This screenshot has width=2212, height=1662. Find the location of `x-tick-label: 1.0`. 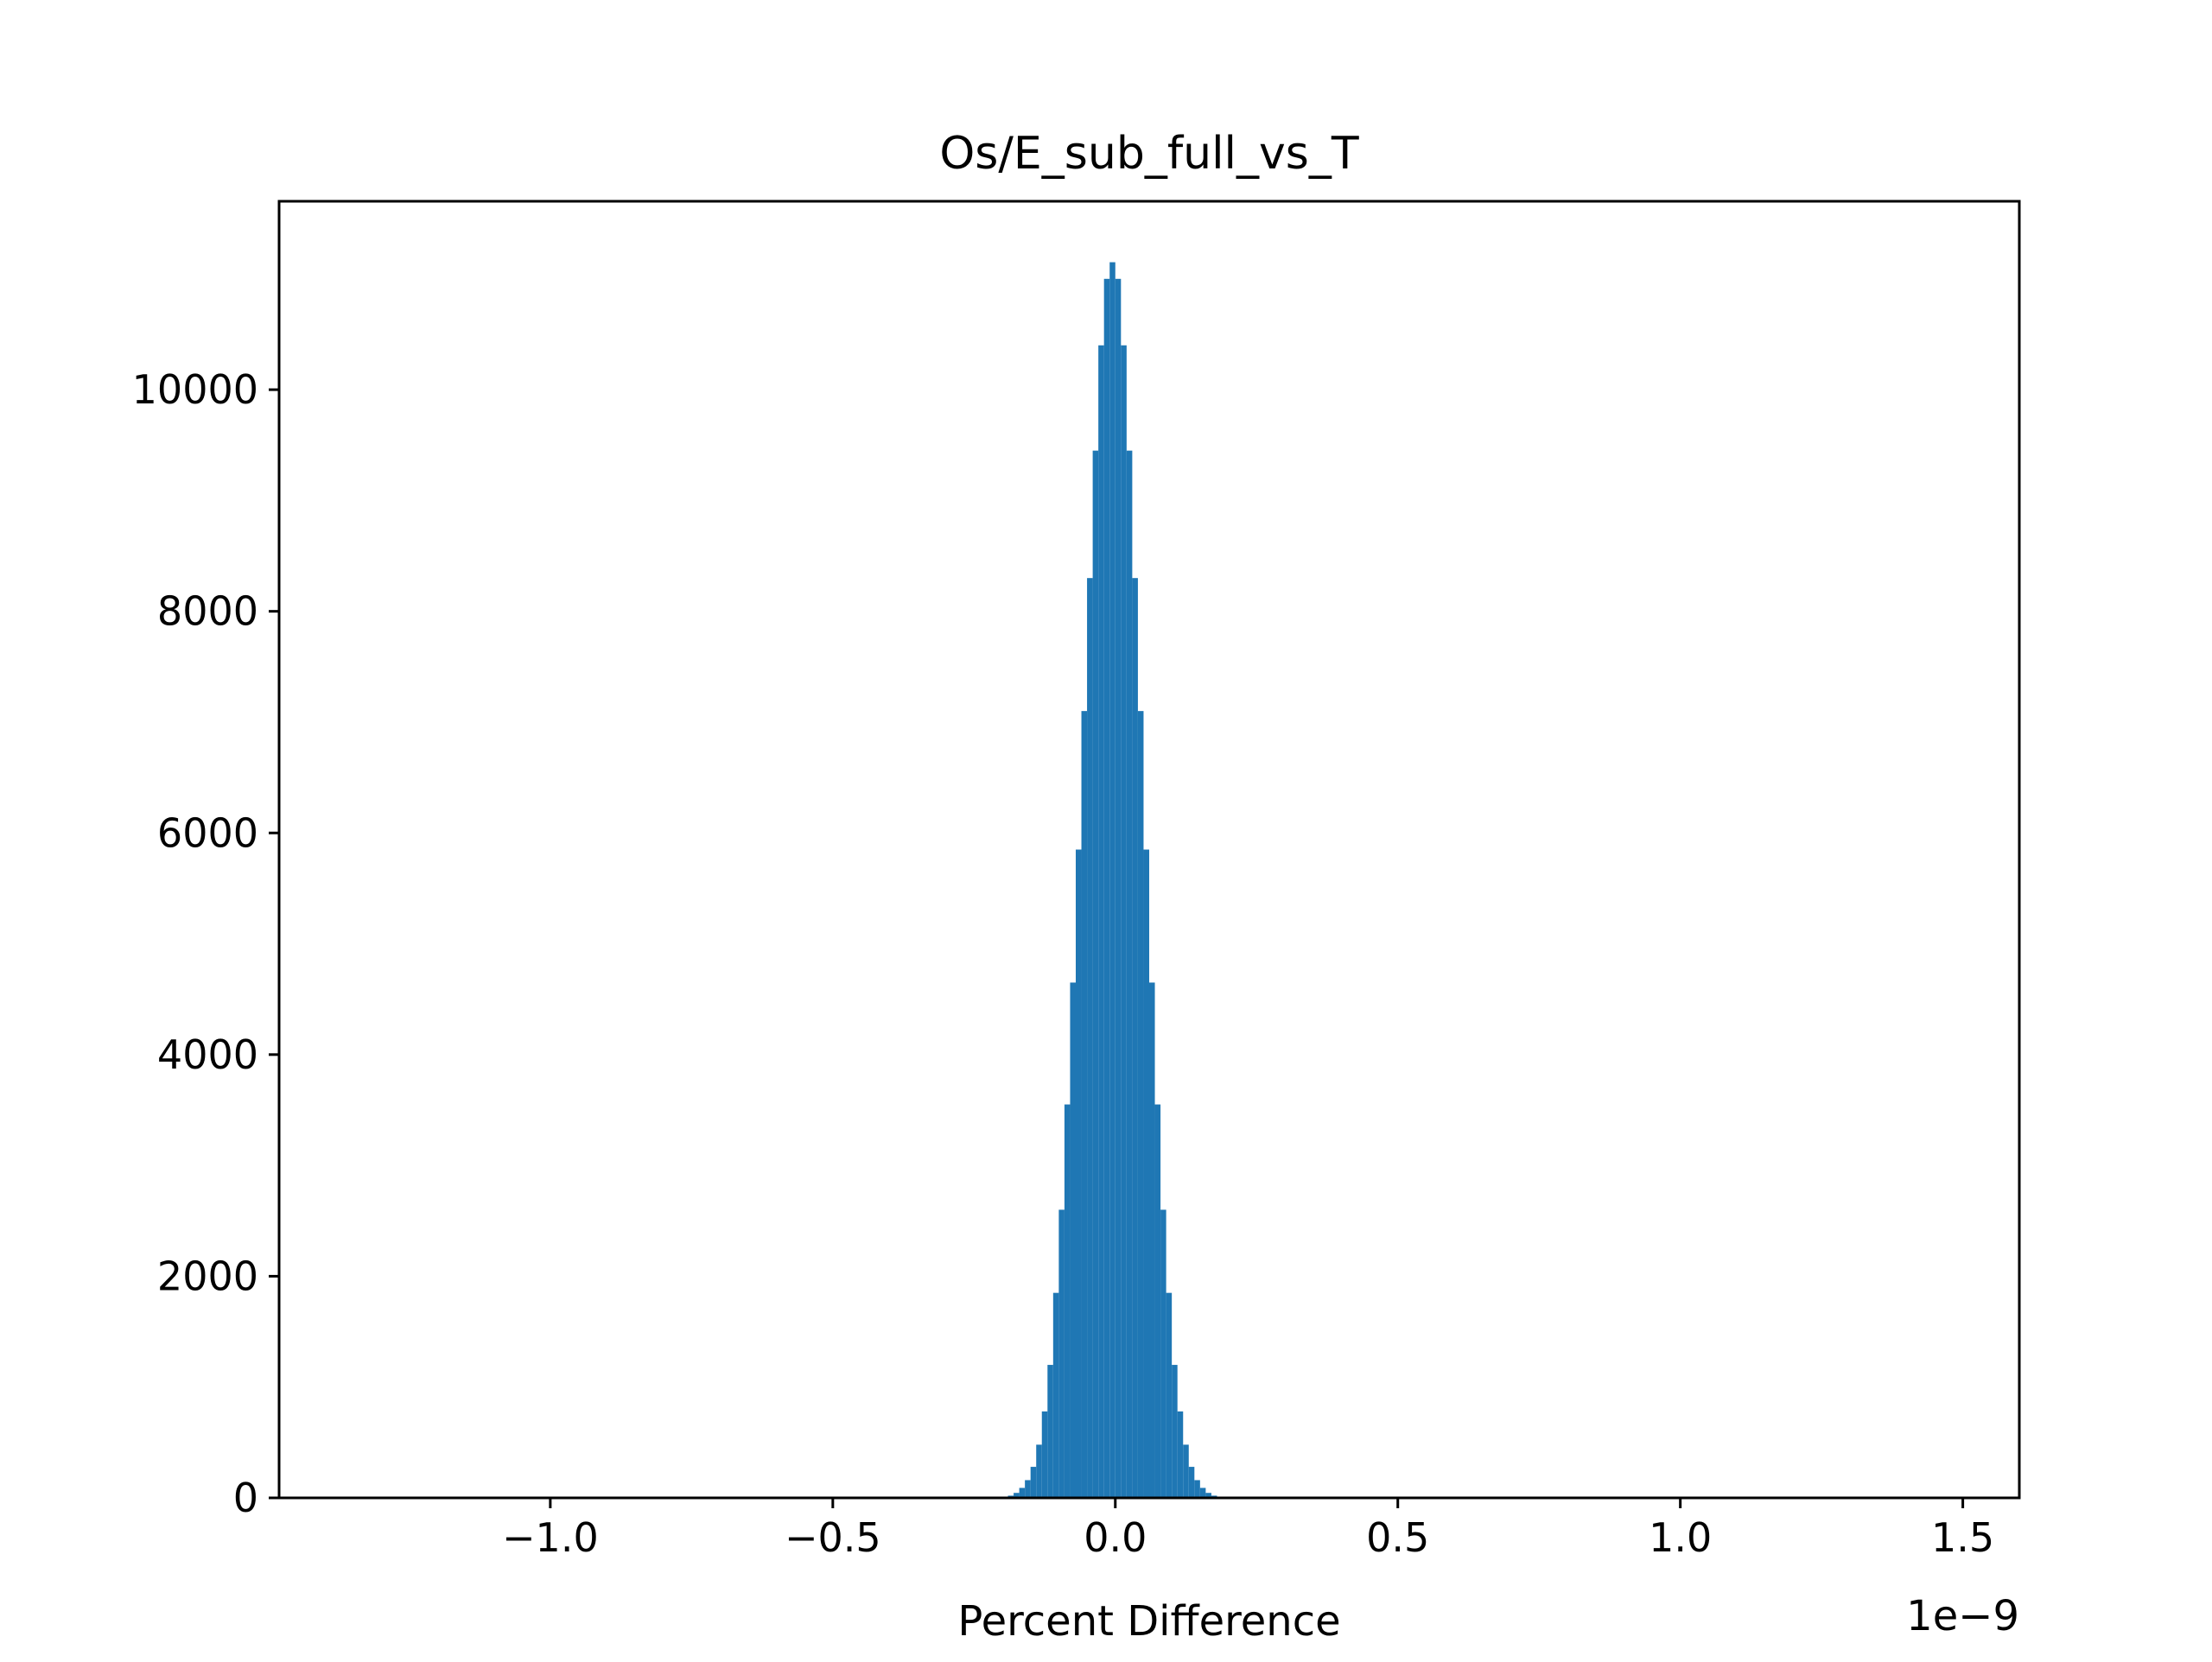

x-tick-label: 1.0 is located at coordinates (1680, 1537).